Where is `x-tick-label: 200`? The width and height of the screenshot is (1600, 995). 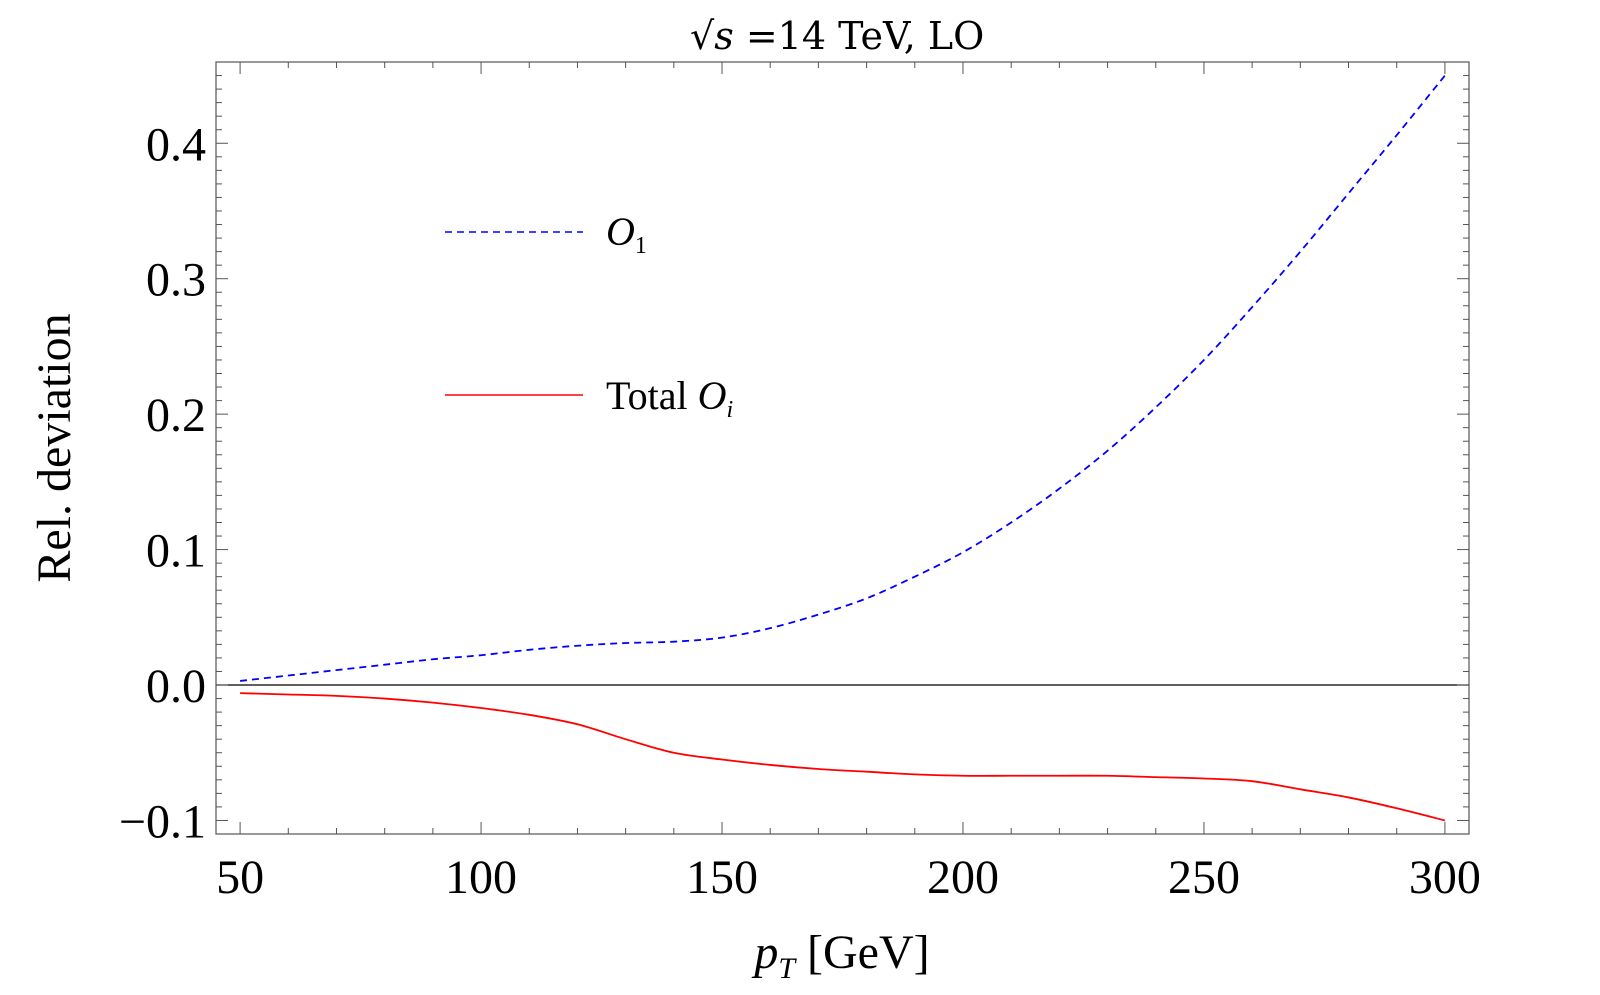
x-tick-label: 200 is located at coordinates (963, 877).